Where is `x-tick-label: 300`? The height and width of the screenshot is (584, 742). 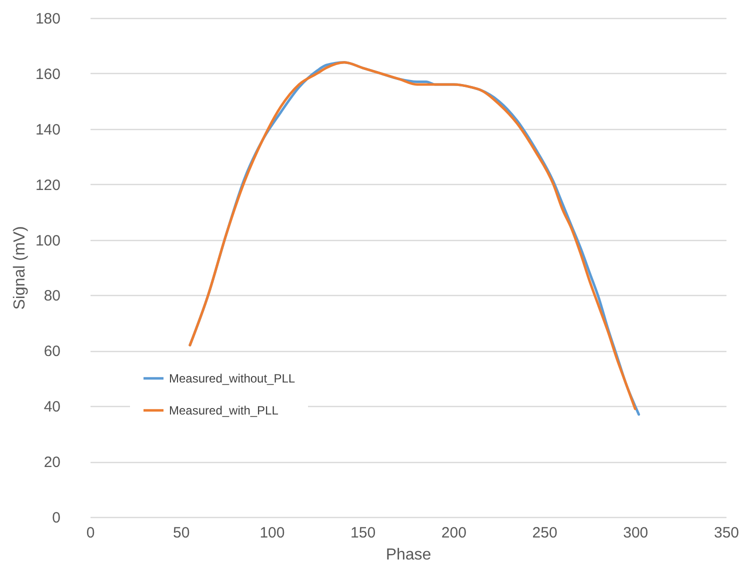
x-tick-label: 300 is located at coordinates (635, 533).